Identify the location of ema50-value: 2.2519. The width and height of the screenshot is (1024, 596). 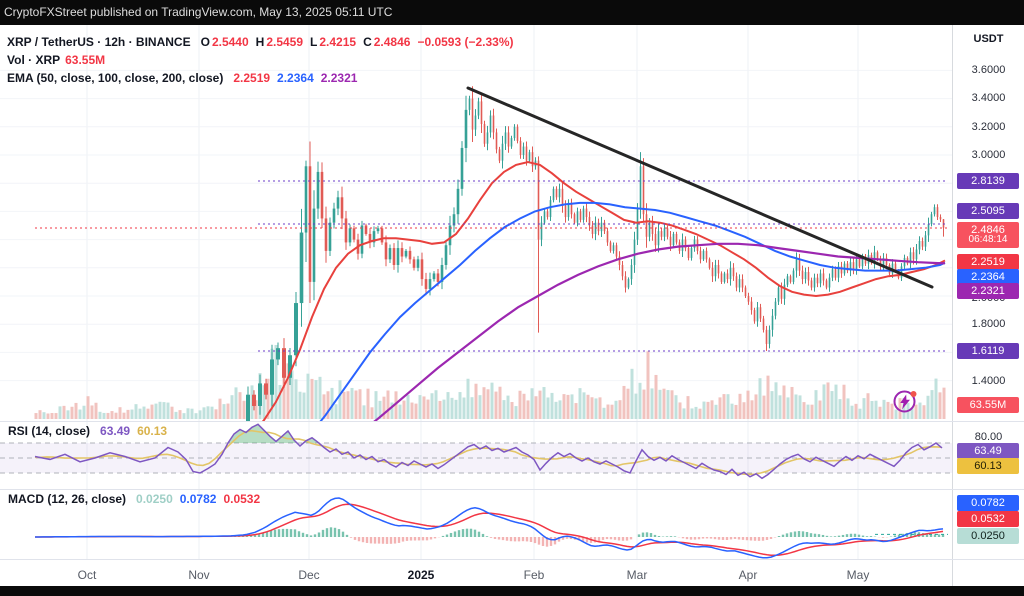
(252, 78).